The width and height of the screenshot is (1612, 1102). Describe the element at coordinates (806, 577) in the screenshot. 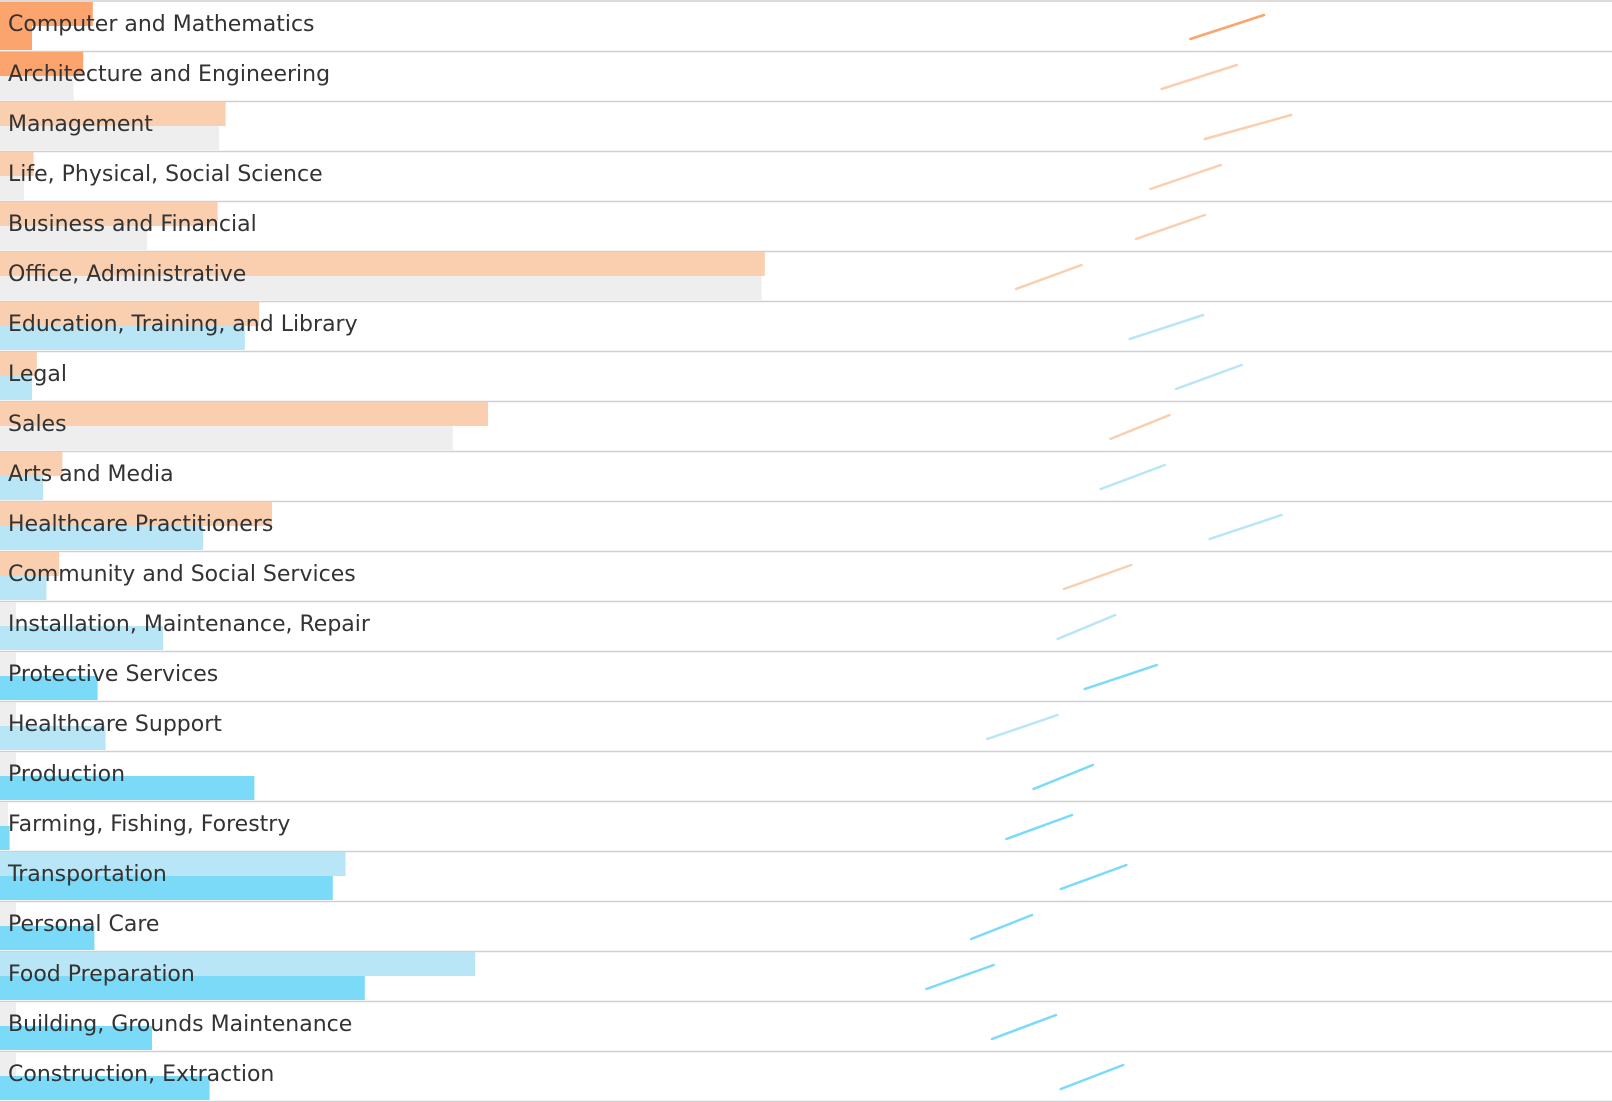

I see `chart-row: Community and Social Services` at that location.